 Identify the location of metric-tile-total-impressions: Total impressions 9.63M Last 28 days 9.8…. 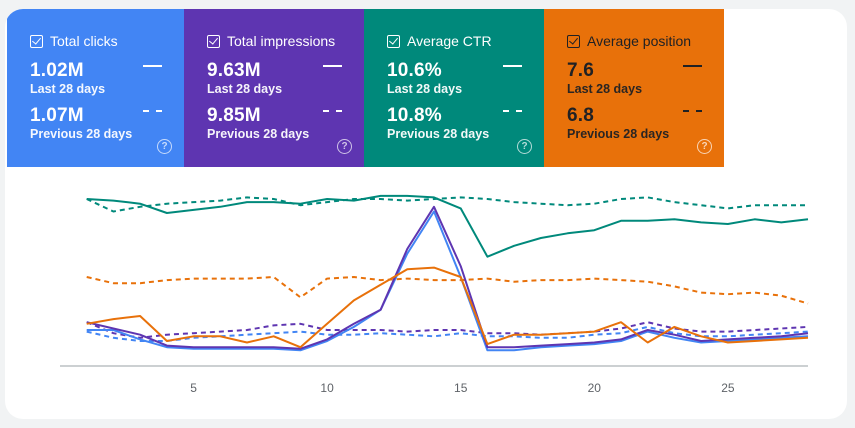
(274, 88).